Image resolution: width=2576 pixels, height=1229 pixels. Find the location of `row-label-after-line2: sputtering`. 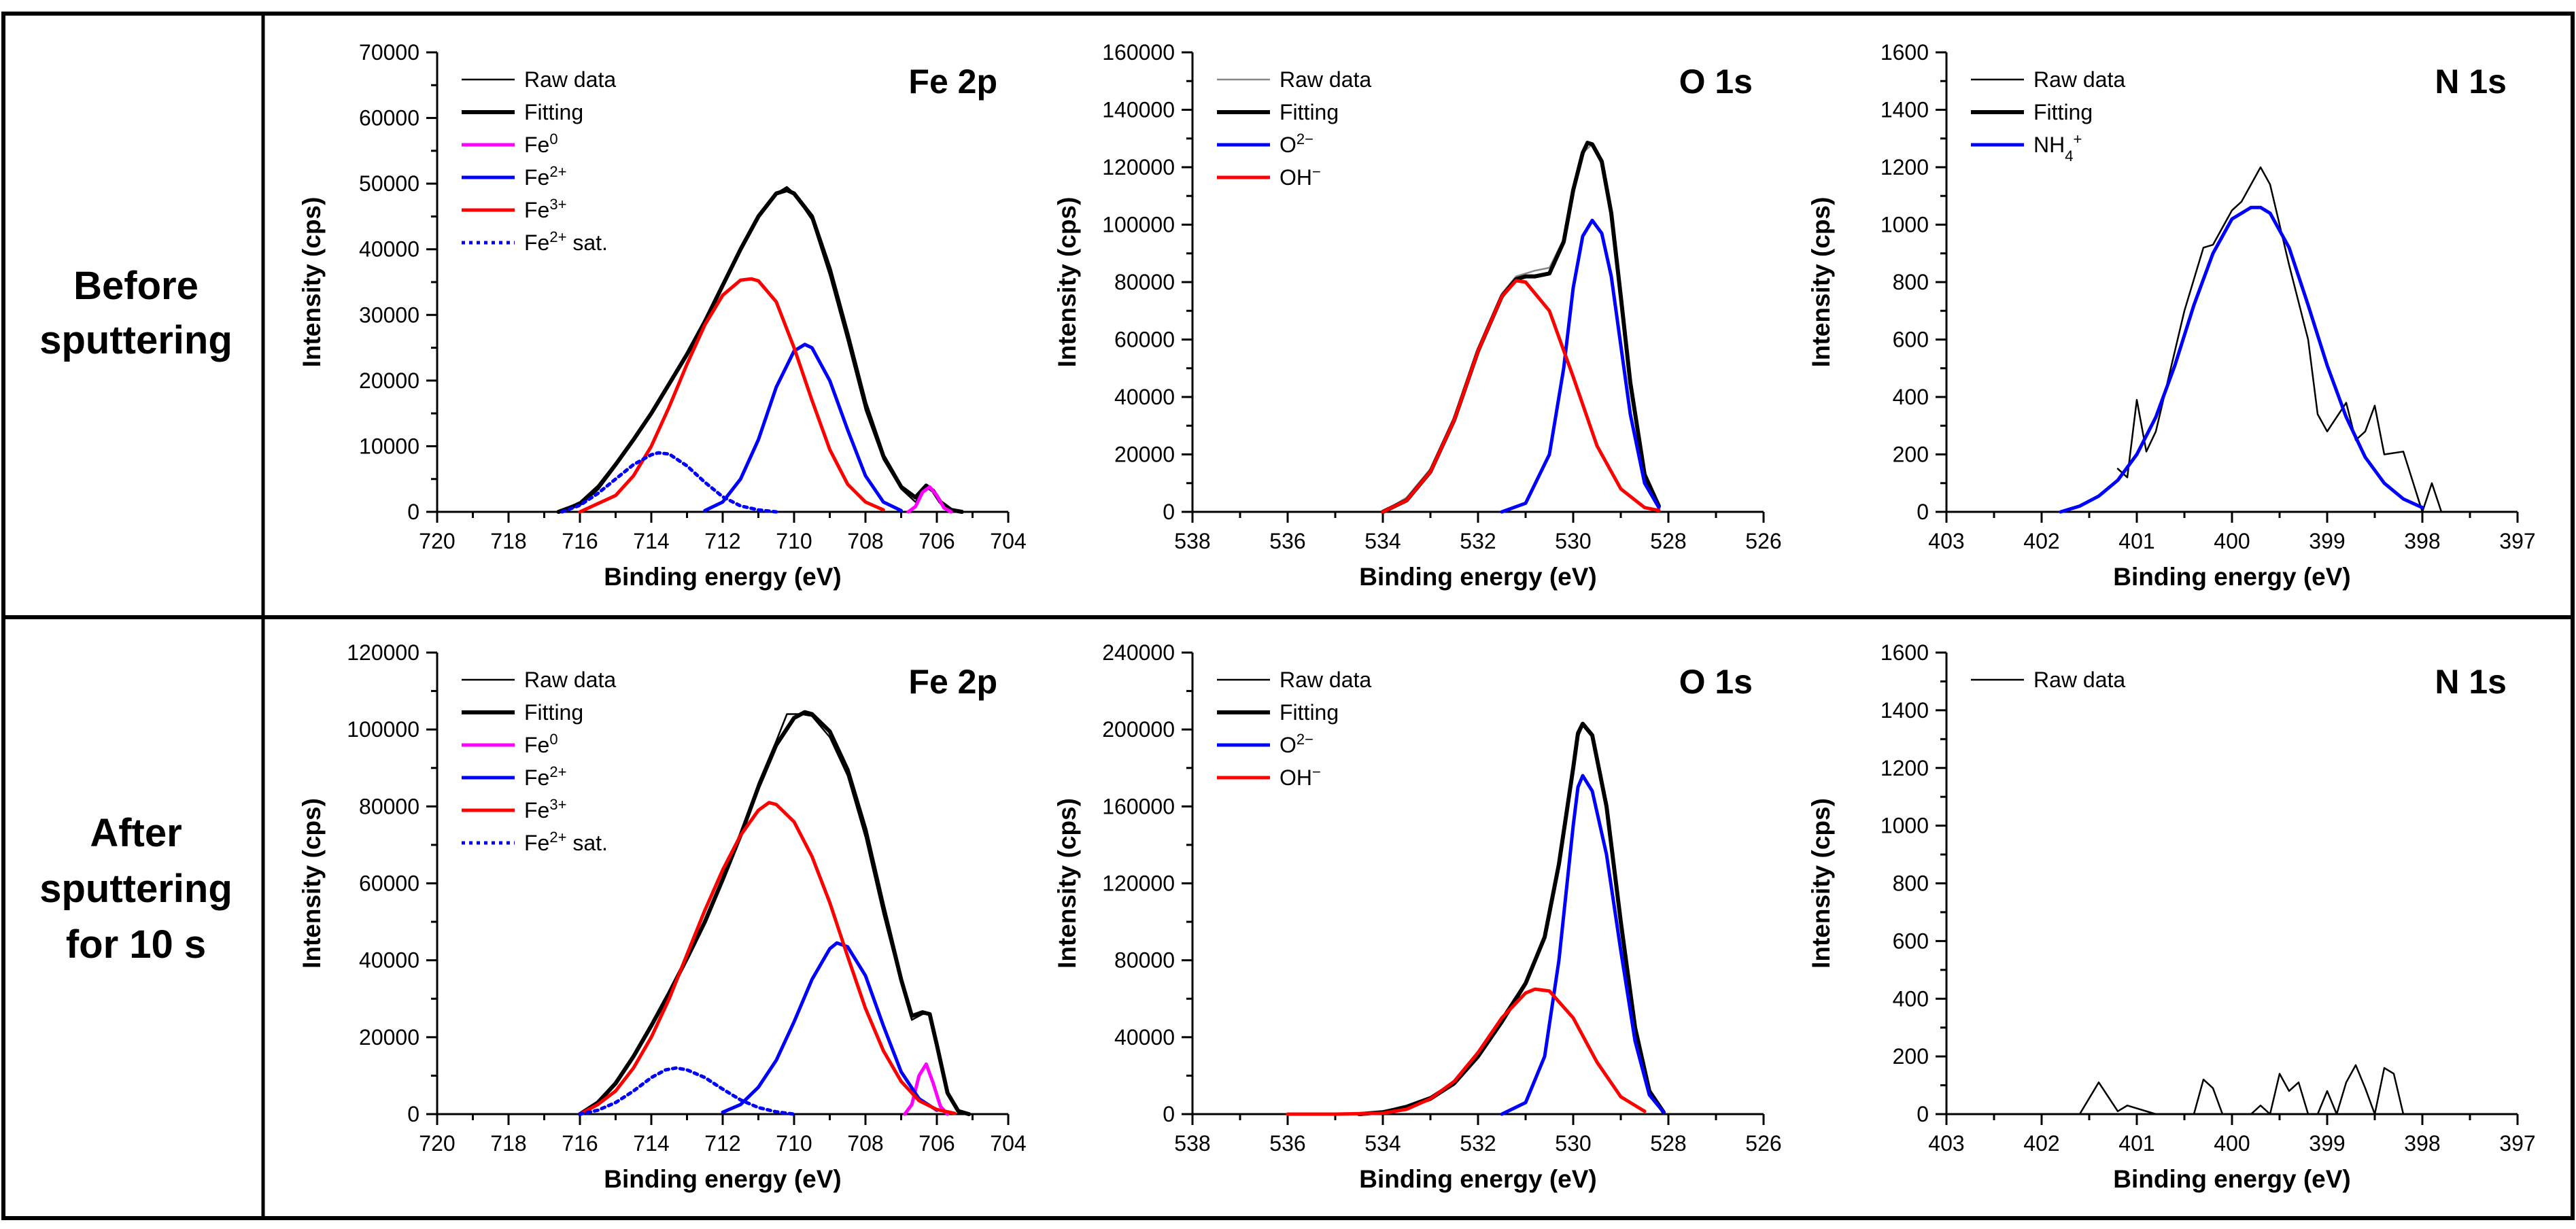

row-label-after-line2: sputtering is located at coordinates (136, 889).